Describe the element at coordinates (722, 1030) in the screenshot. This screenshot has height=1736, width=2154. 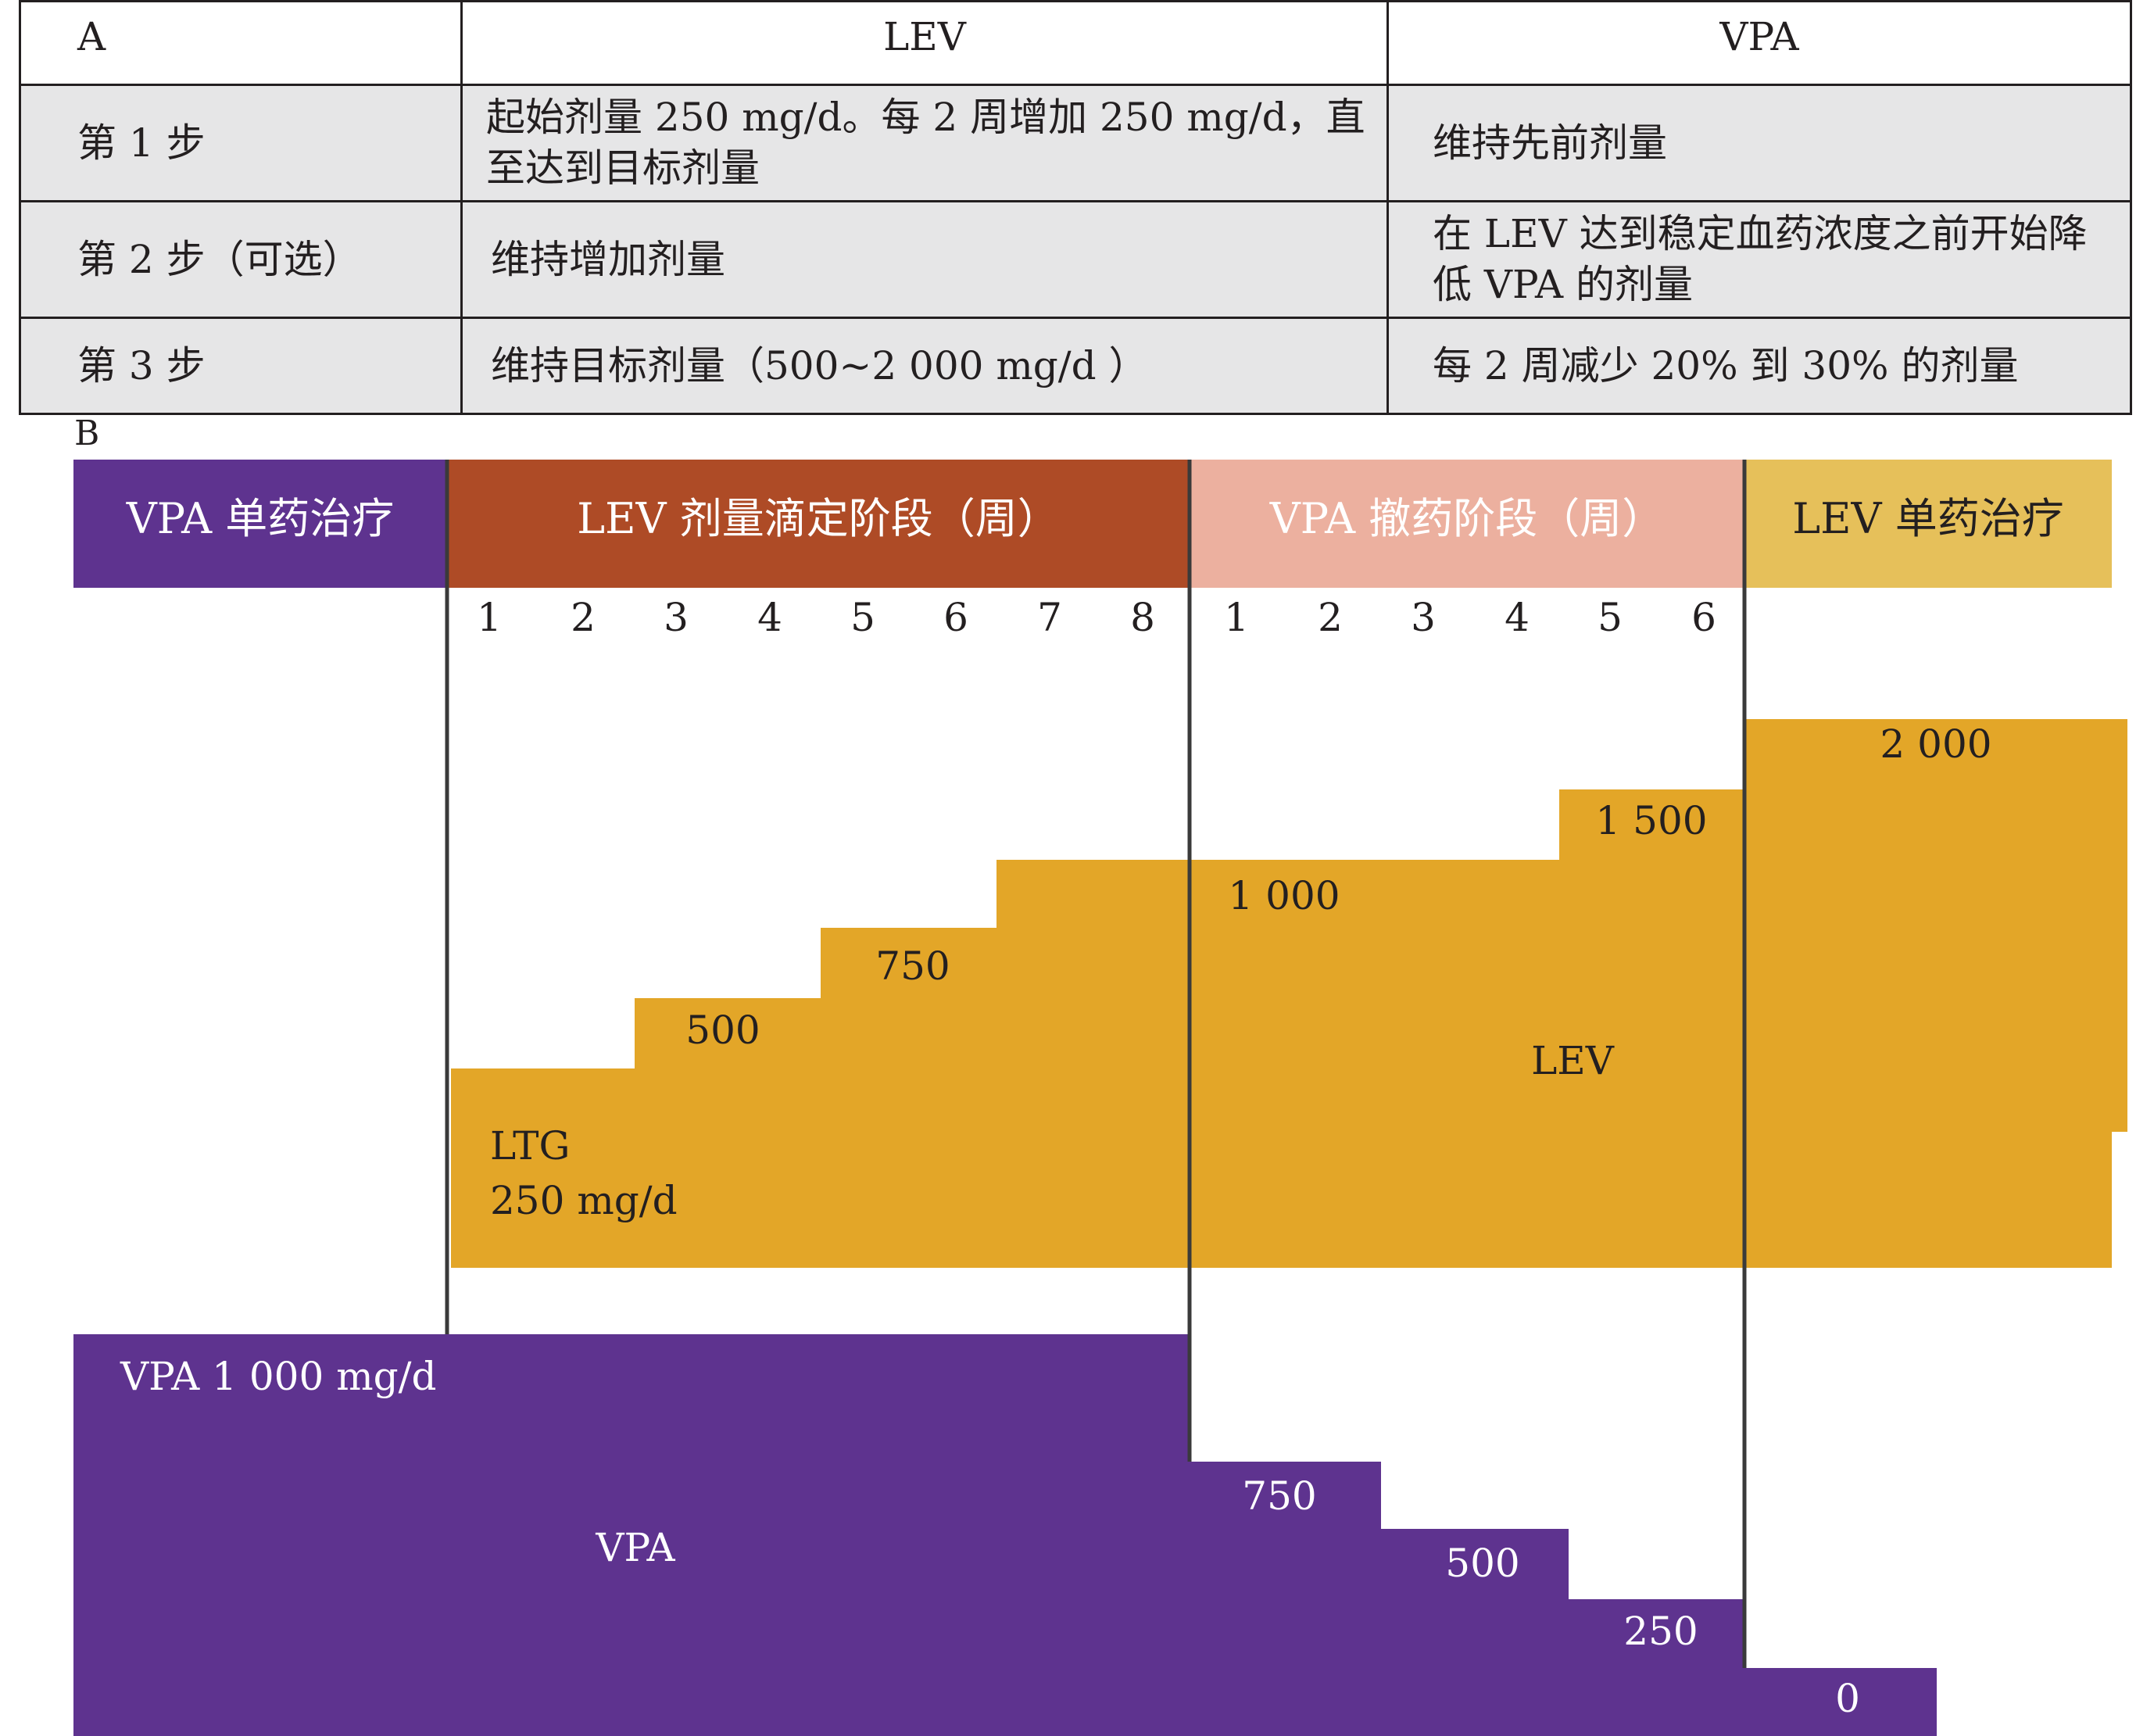
I see `lev-dose-step-label: 500` at that location.